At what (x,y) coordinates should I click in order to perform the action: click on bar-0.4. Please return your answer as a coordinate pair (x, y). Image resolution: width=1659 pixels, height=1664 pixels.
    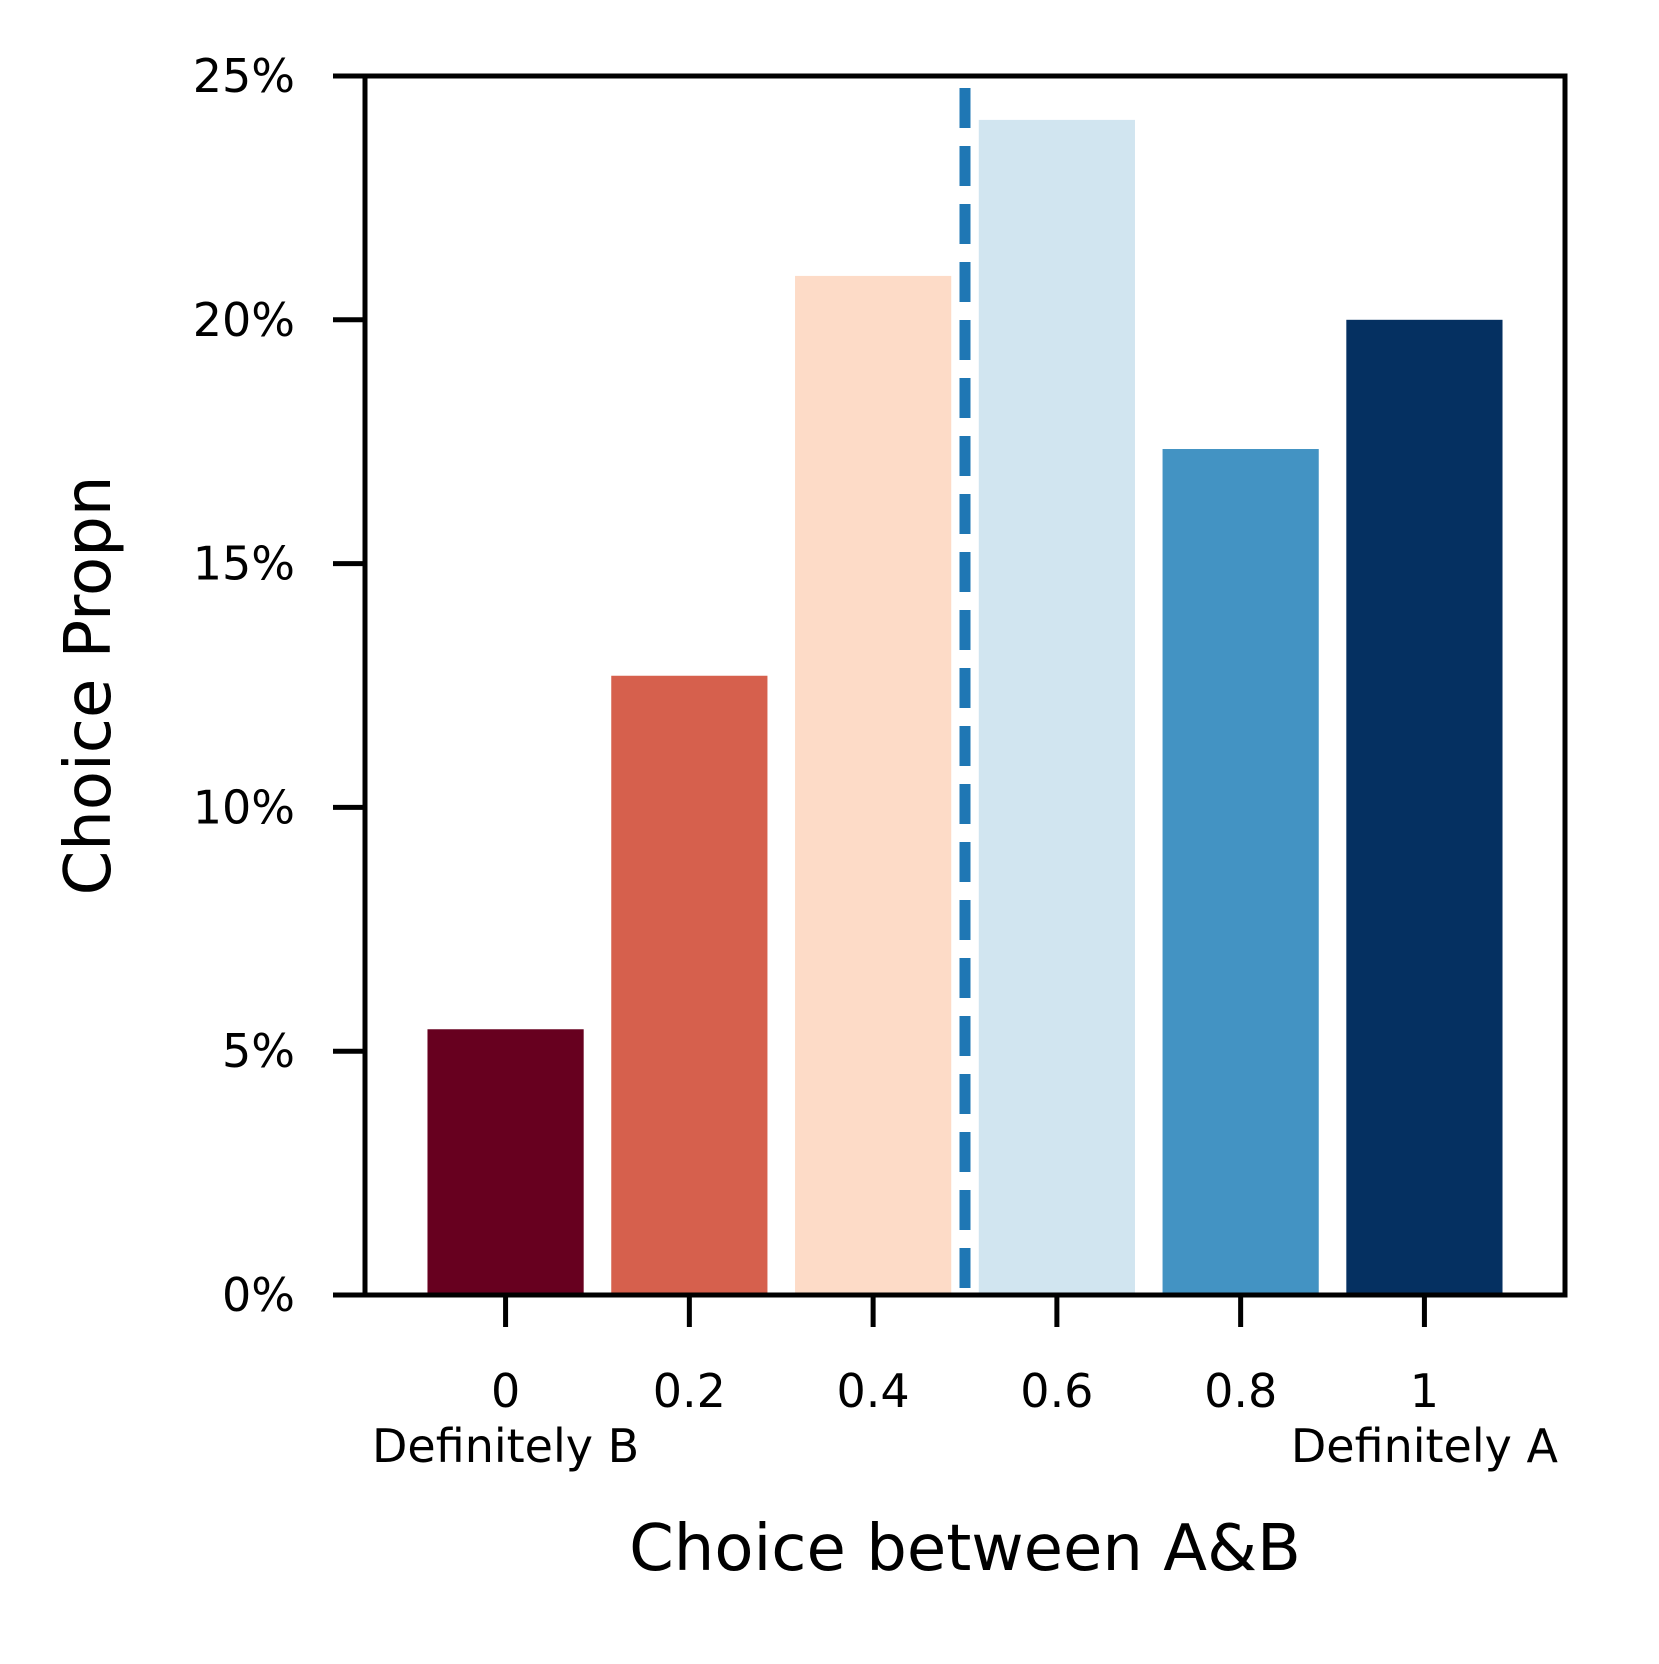
    Looking at the image, I should click on (873, 785).